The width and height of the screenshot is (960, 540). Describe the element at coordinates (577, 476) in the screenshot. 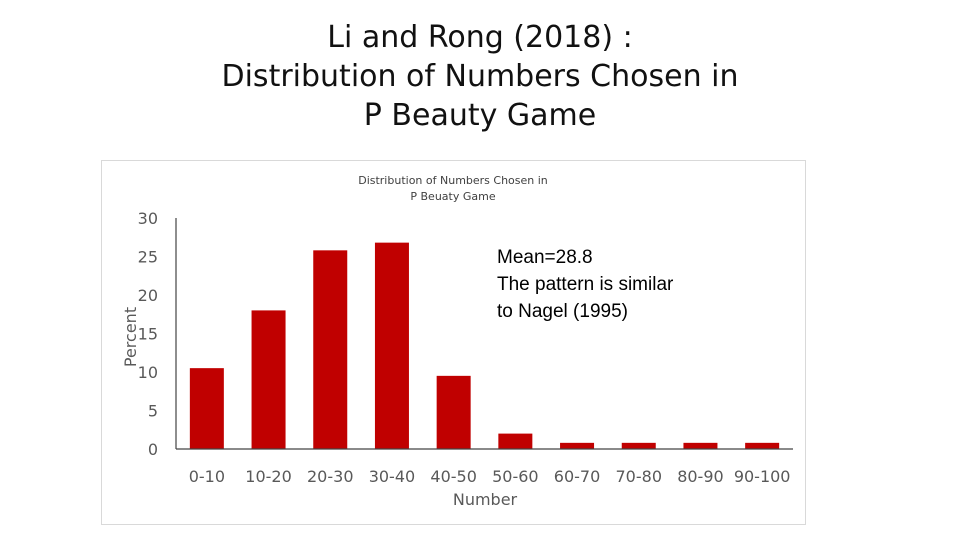

I see `x-tick-label: 60-70` at that location.